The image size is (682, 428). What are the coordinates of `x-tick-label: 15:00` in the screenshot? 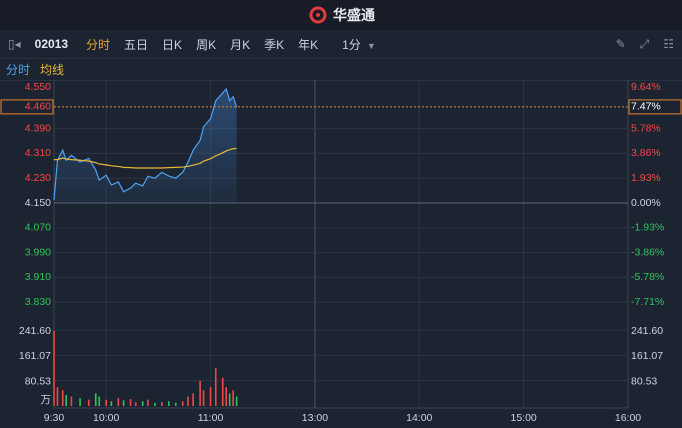 It's located at (523, 418).